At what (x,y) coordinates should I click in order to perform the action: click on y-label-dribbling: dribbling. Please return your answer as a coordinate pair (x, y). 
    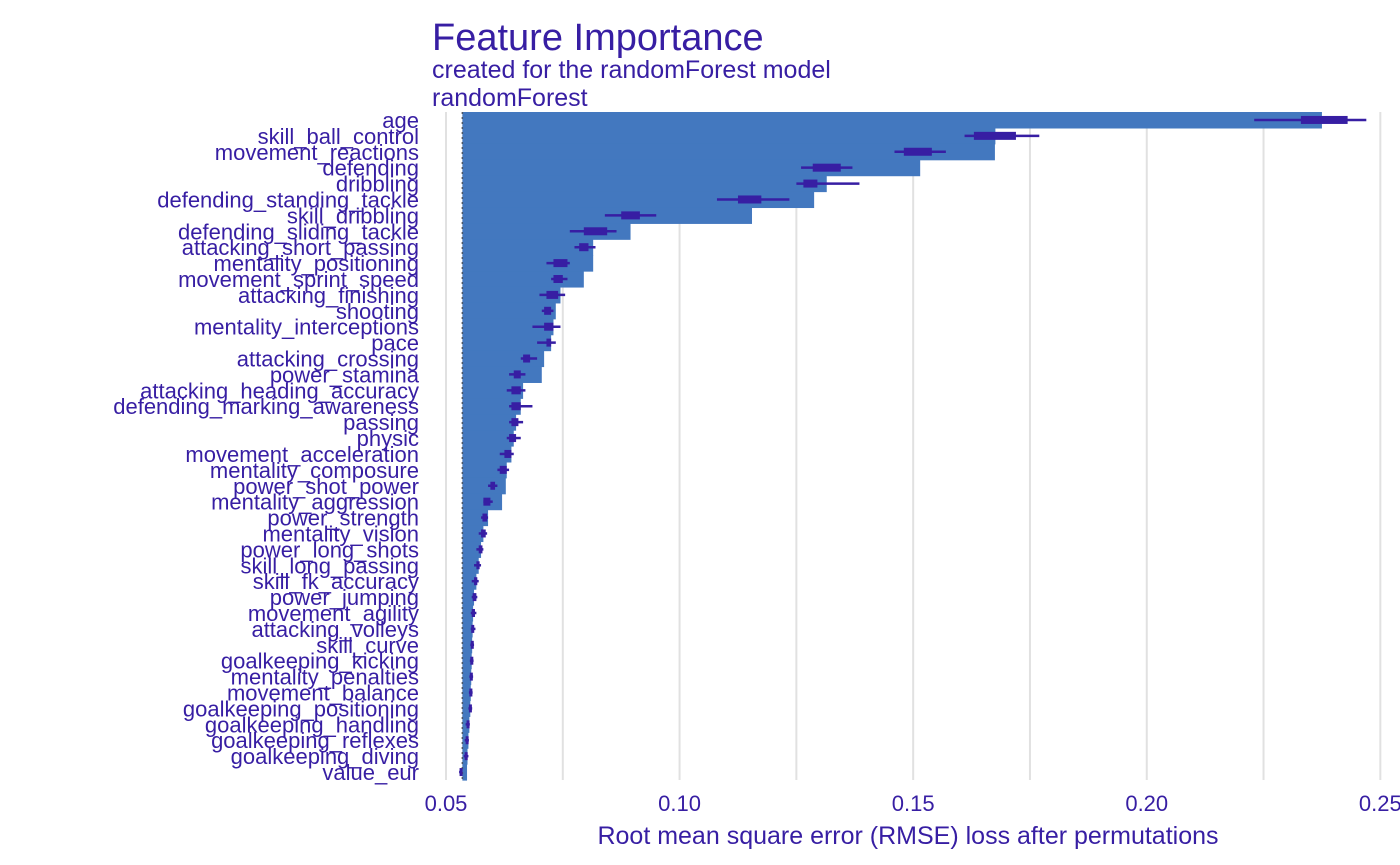
    Looking at the image, I should click on (377, 184).